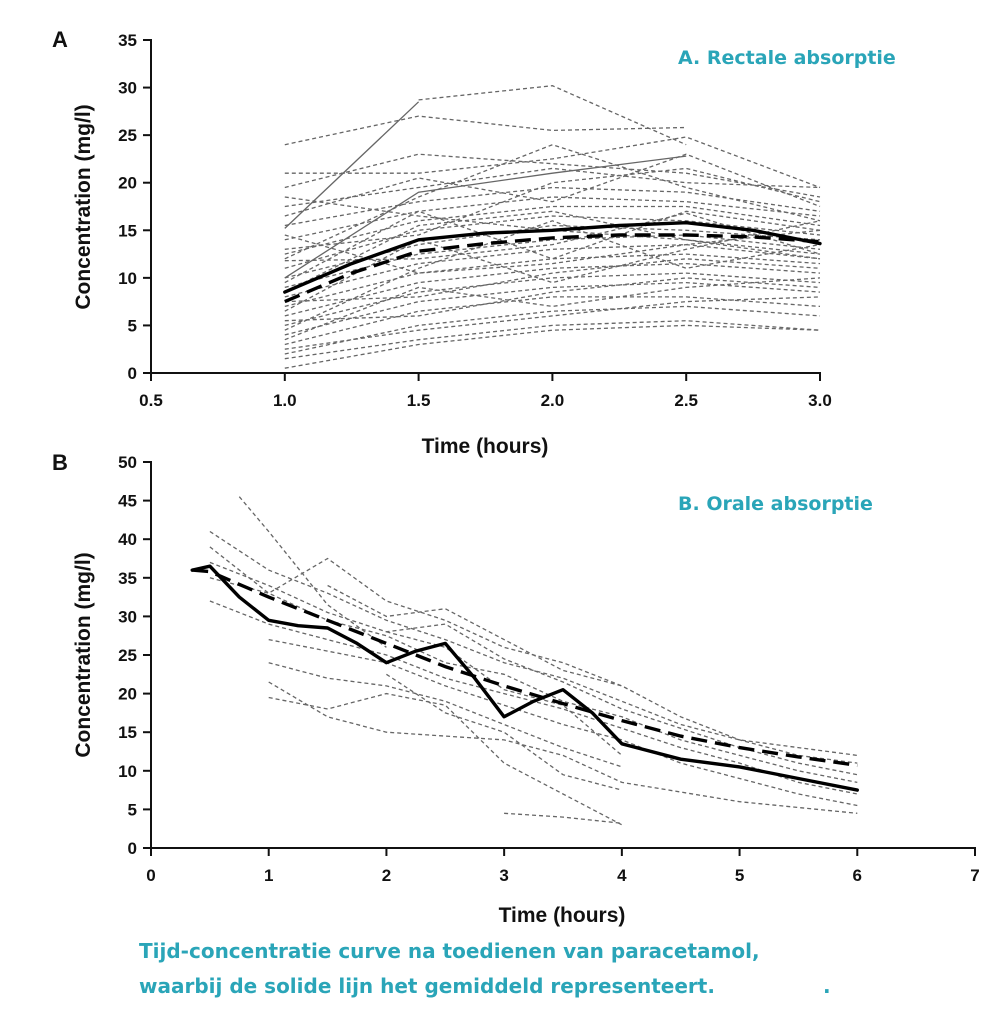 This screenshot has height=1030, width=1004. I want to click on panel-a-xtick-label: 1.0, so click(285, 400).